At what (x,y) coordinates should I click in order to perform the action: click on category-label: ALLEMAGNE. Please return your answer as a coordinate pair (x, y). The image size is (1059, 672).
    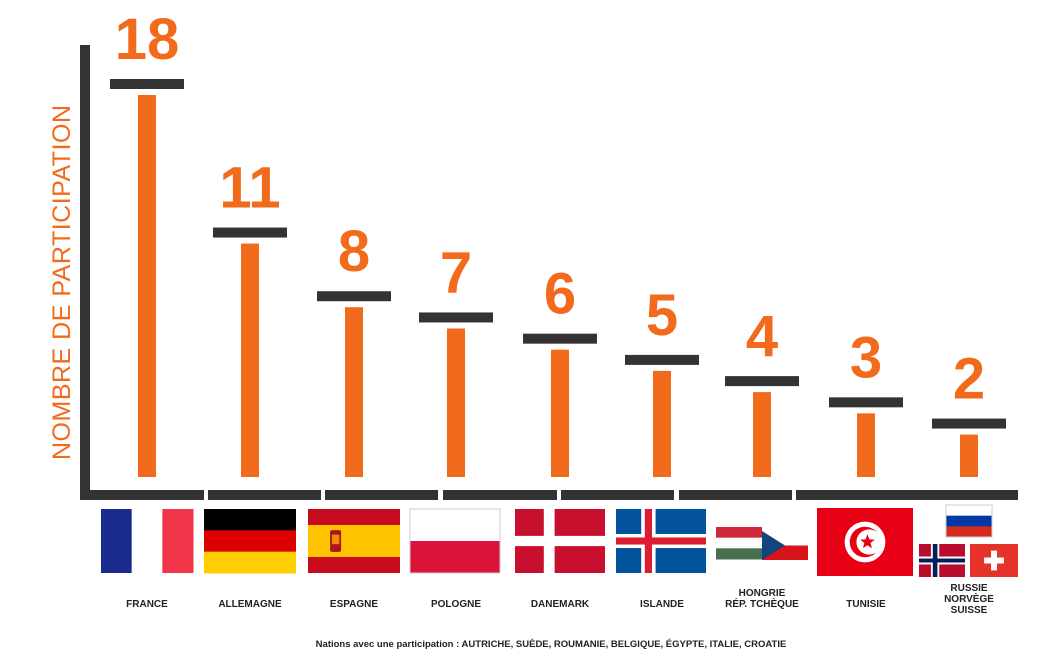
    Looking at the image, I should click on (250, 604).